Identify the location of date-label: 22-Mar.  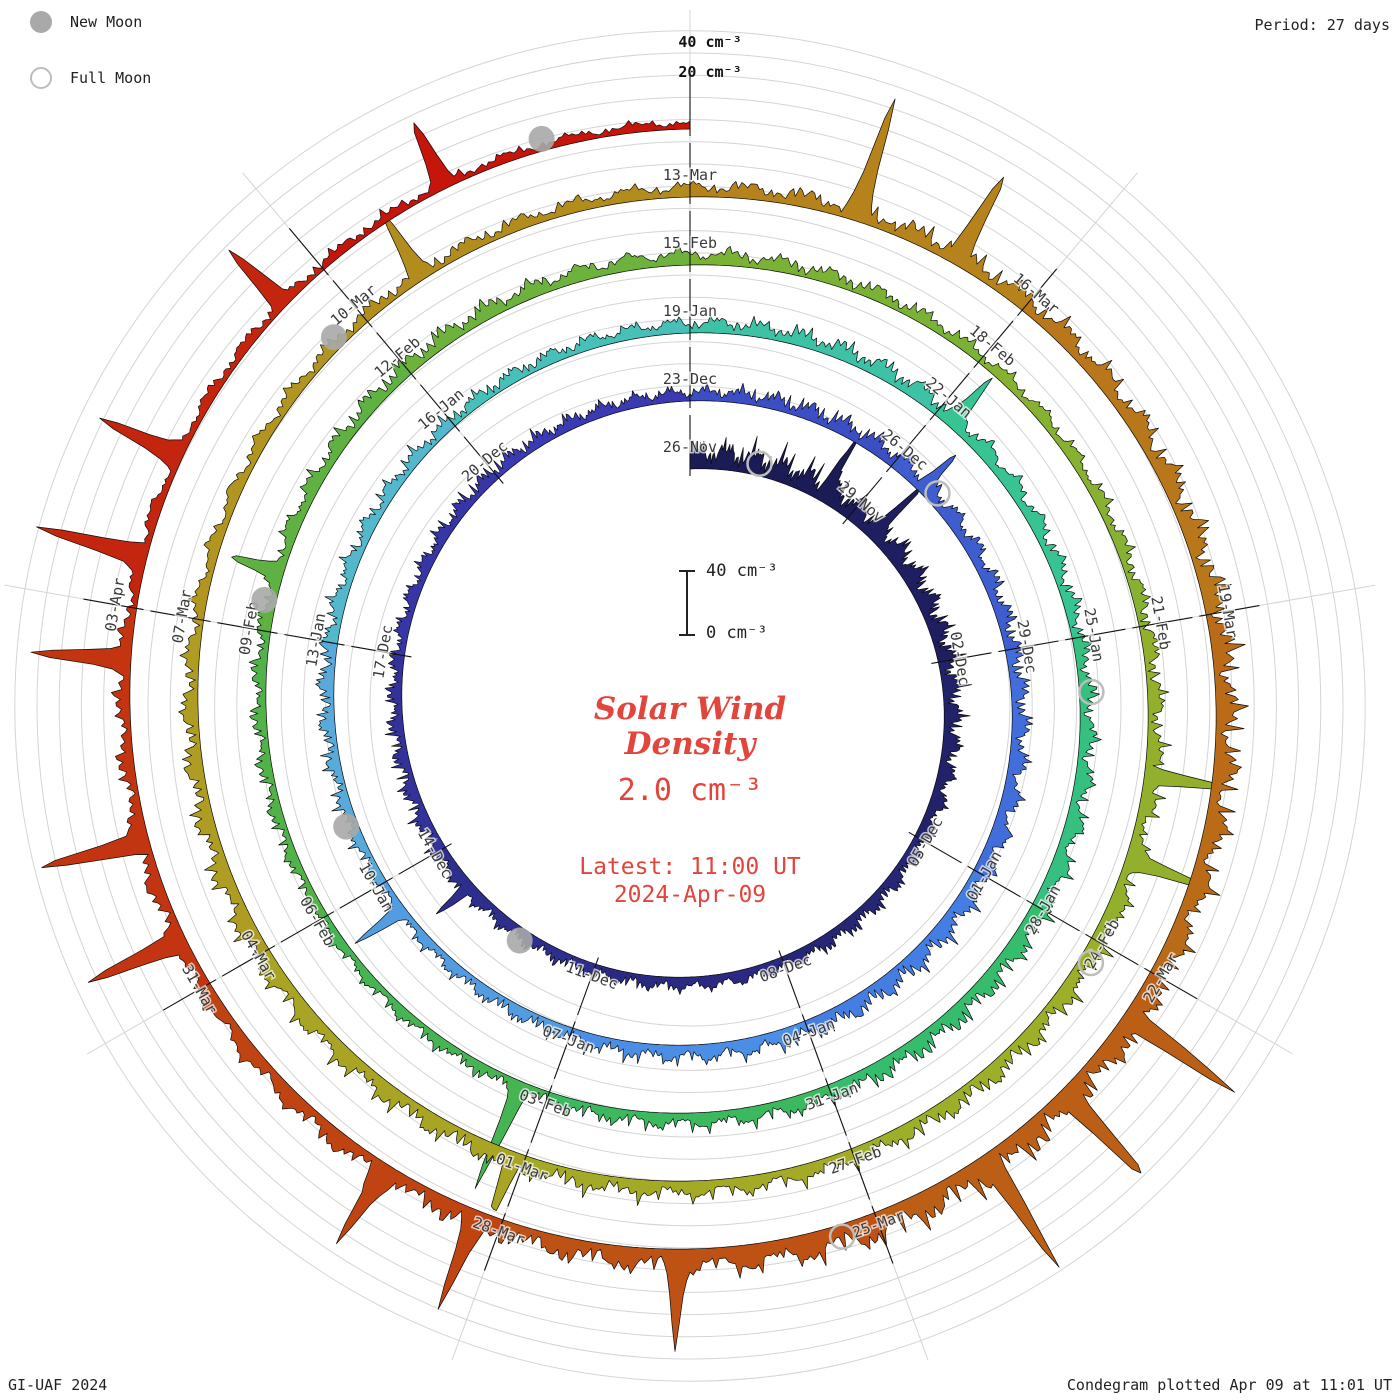
(1161, 978).